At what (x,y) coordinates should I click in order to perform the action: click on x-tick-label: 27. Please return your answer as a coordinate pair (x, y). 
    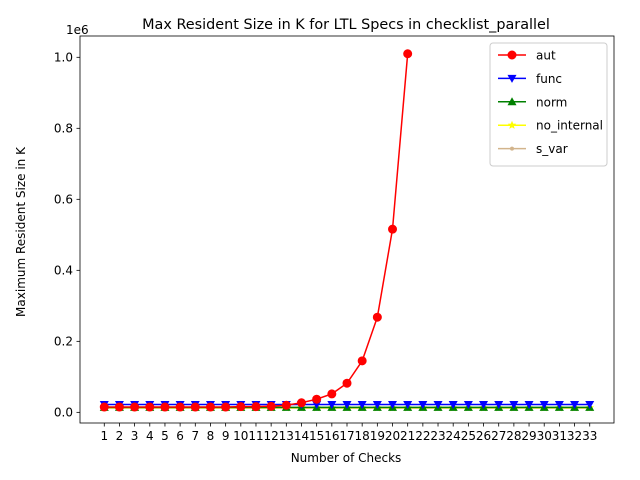
    Looking at the image, I should click on (498, 436).